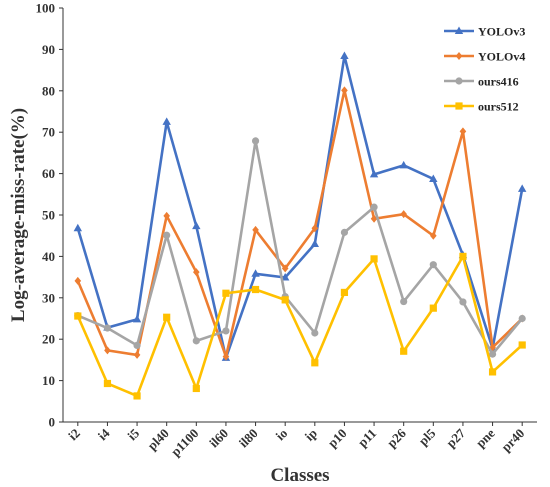 The width and height of the screenshot is (550, 487). What do you see at coordinates (104, 434) in the screenshot?
I see `x-tick-label: i4` at bounding box center [104, 434].